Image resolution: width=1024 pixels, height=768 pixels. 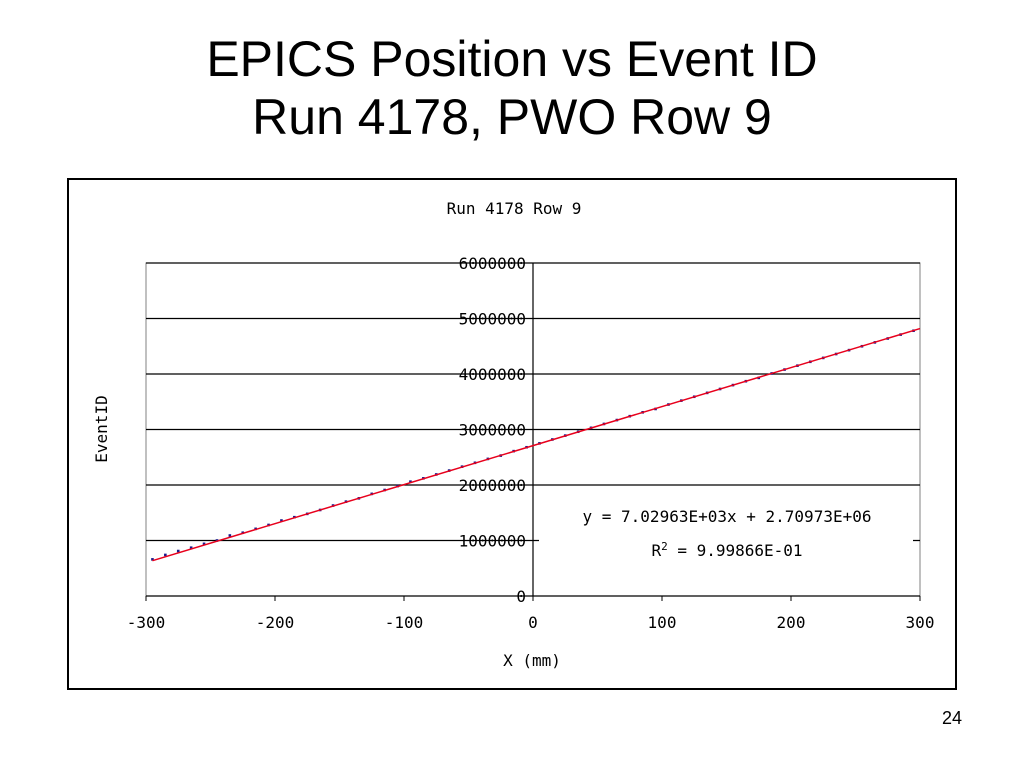 What do you see at coordinates (735, 550) in the screenshot?
I see `r2-value: = 9.99866E-01` at bounding box center [735, 550].